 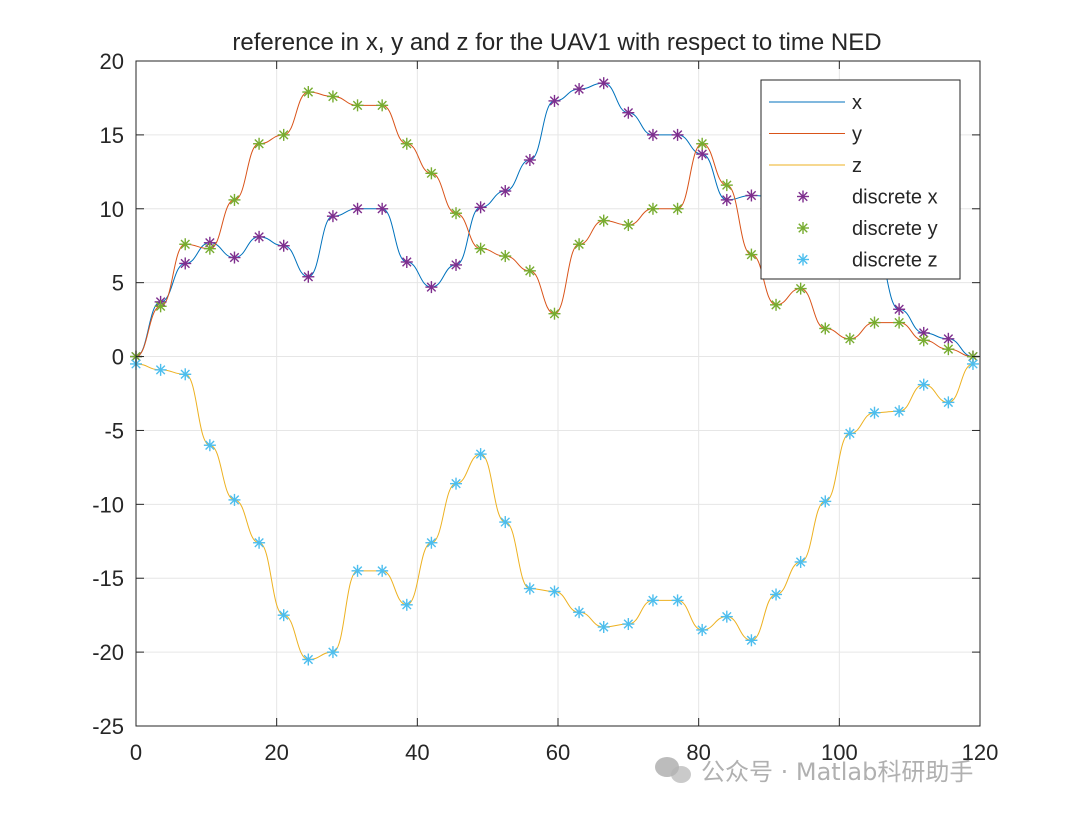 What do you see at coordinates (895, 261) in the screenshot?
I see `legend-label: discrete z` at bounding box center [895, 261].